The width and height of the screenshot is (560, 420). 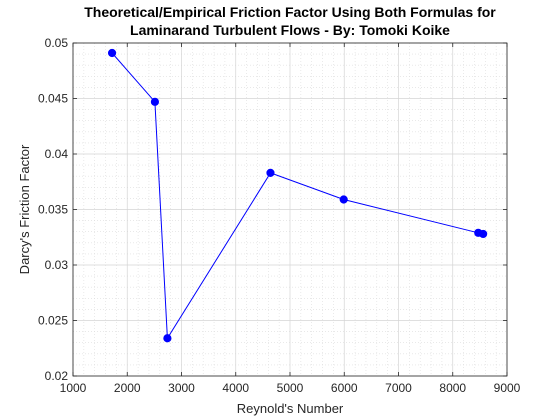 What do you see at coordinates (290, 408) in the screenshot?
I see `x-axis-label: Reynold's Number` at bounding box center [290, 408].